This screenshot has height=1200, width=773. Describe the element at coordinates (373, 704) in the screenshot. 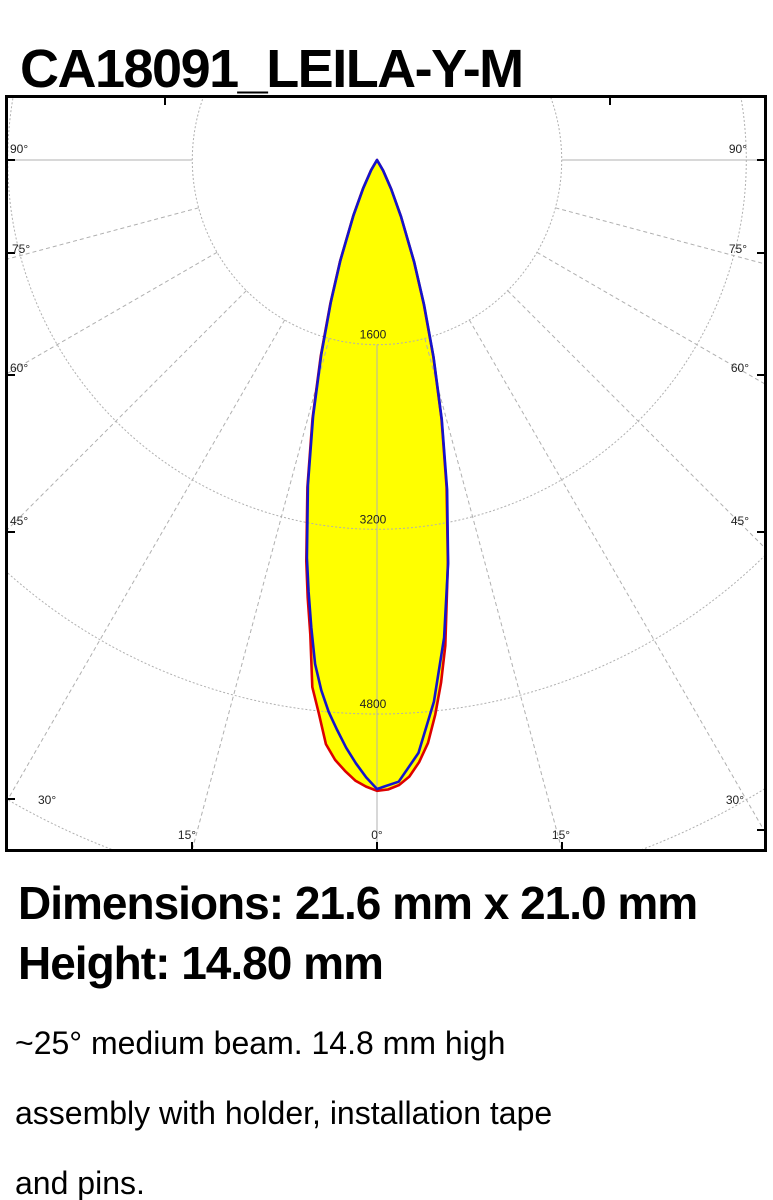

I see `ring-value-label: 4800` at that location.